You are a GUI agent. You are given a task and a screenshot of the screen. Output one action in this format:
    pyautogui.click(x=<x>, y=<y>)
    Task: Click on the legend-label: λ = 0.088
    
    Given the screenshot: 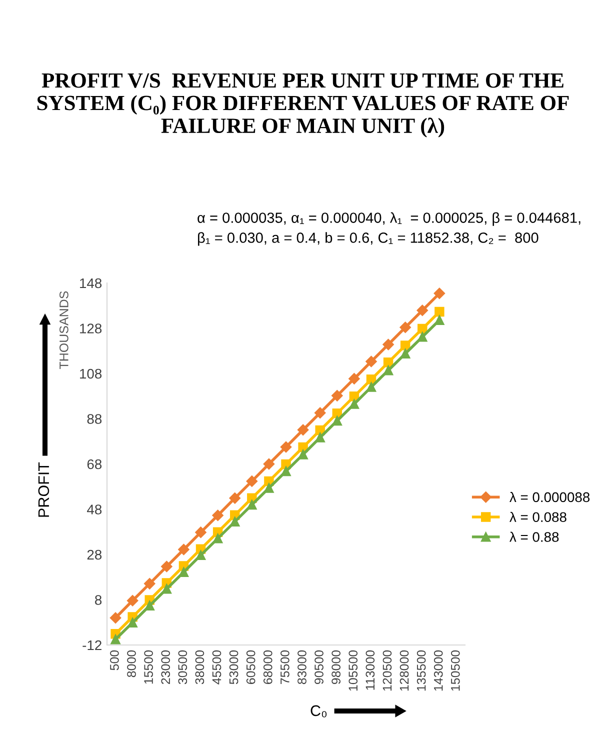 What is the action you would take?
    pyautogui.click(x=538, y=517)
    